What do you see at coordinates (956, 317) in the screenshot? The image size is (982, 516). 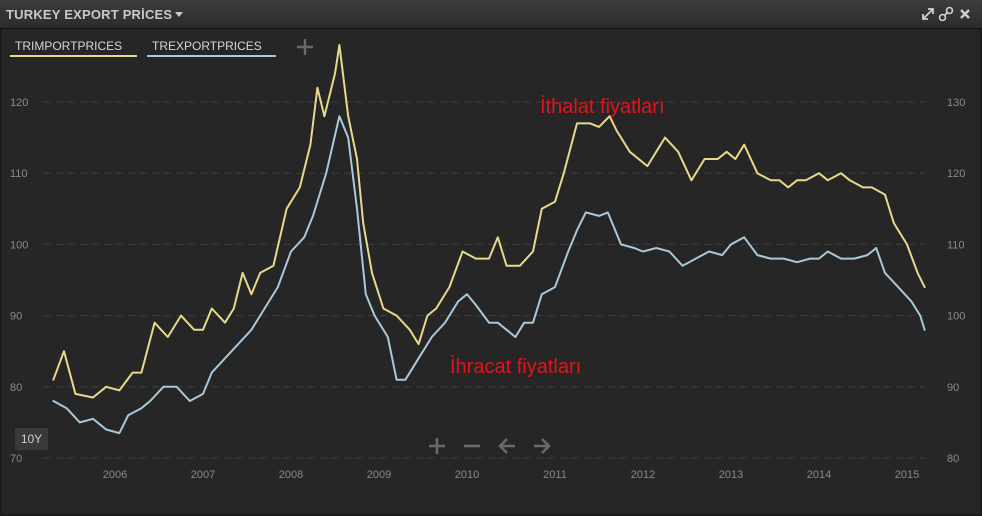 I see `y-right-tick-label: 100` at bounding box center [956, 317].